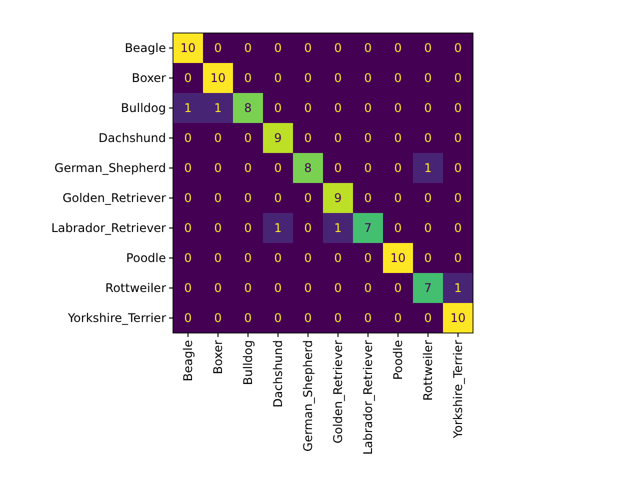 This screenshot has height=480, width=640. Describe the element at coordinates (458, 390) in the screenshot. I see `x-tick-label: Yorkshire_Terrier` at that location.